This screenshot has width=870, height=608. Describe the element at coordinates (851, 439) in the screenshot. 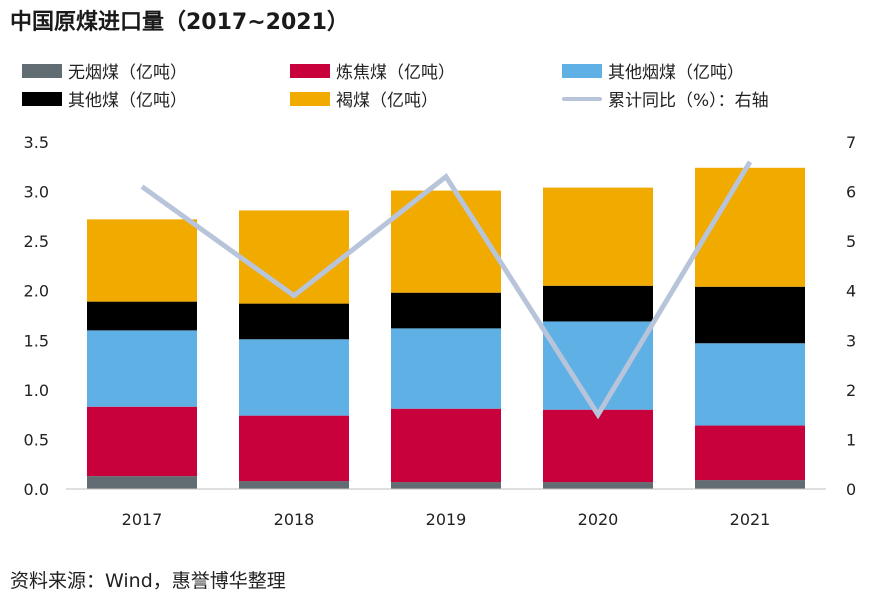

I see `y-right-tick-label: 1` at that location.